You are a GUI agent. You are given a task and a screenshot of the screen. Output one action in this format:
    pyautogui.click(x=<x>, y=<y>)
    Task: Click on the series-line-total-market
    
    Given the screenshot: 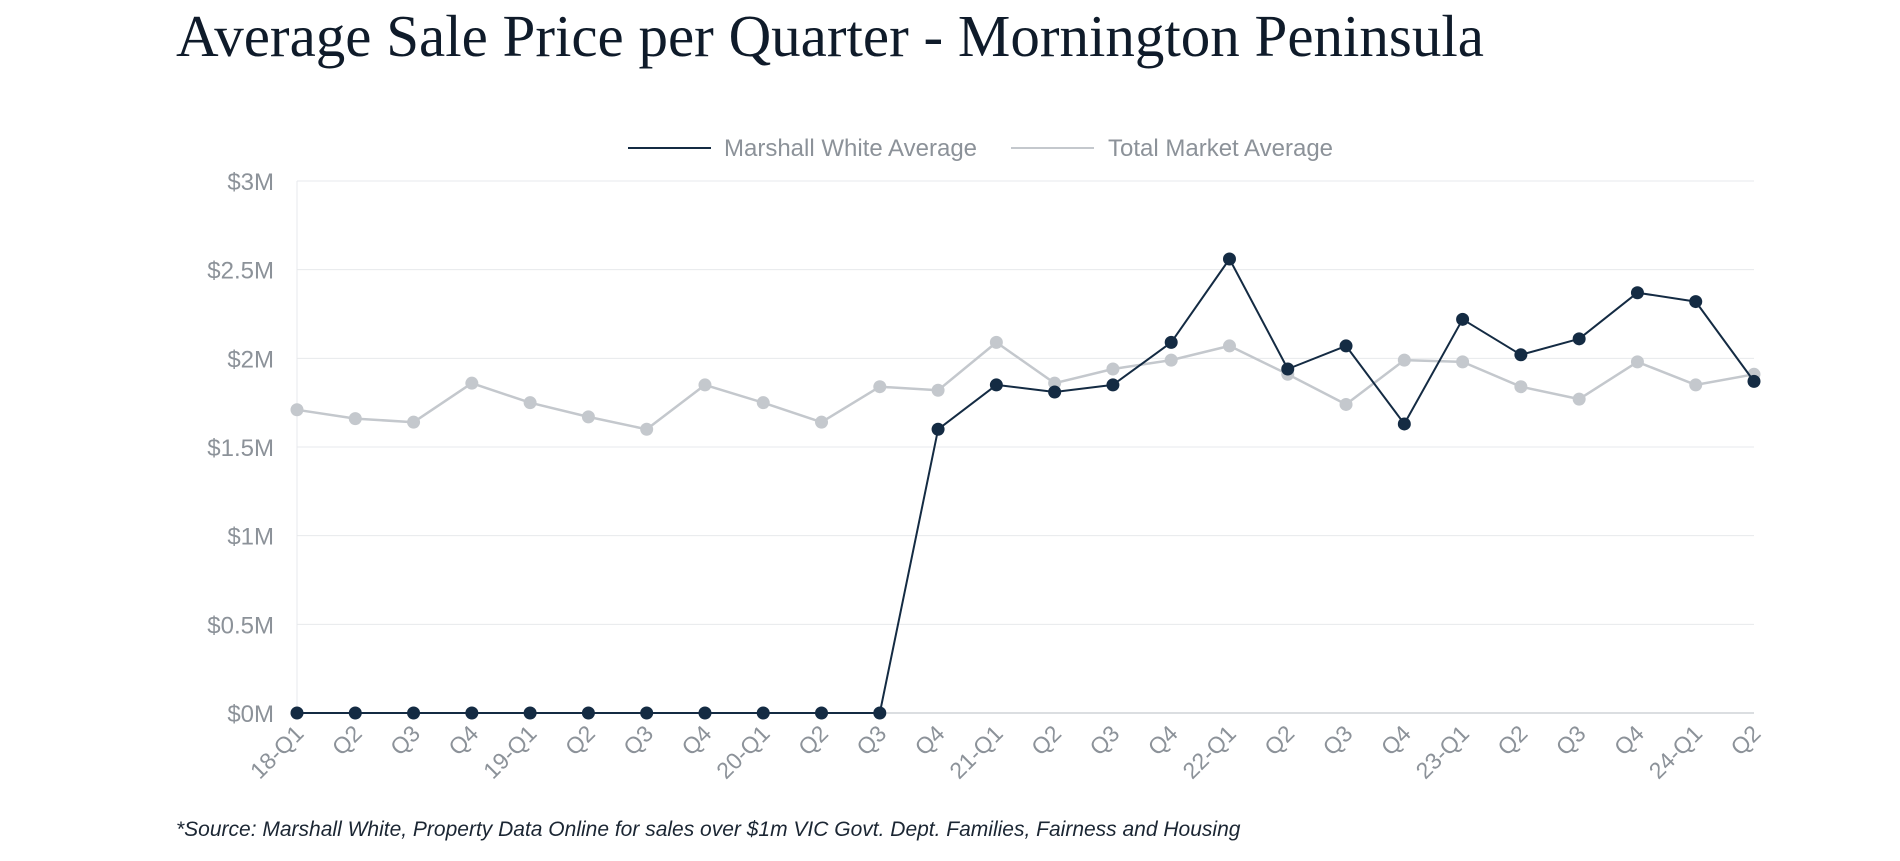 What is the action you would take?
    pyautogui.click(x=1025, y=386)
    